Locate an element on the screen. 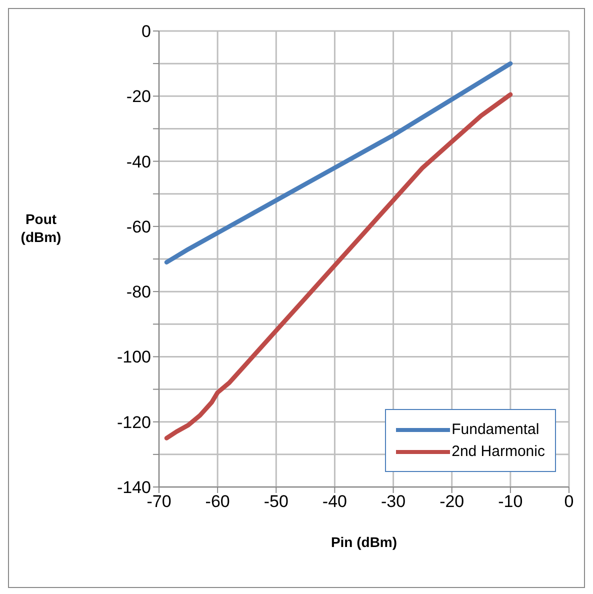 Image resolution: width=593 pixels, height=594 pixels. y-tick-label: -60 is located at coordinates (138, 226).